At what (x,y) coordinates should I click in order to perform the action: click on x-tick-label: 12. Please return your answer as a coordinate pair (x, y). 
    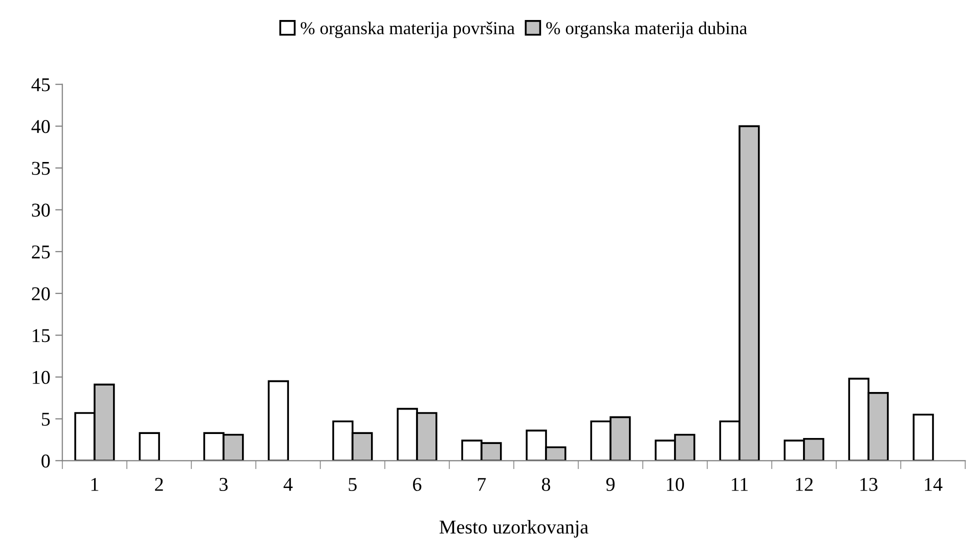
    Looking at the image, I should click on (804, 484).